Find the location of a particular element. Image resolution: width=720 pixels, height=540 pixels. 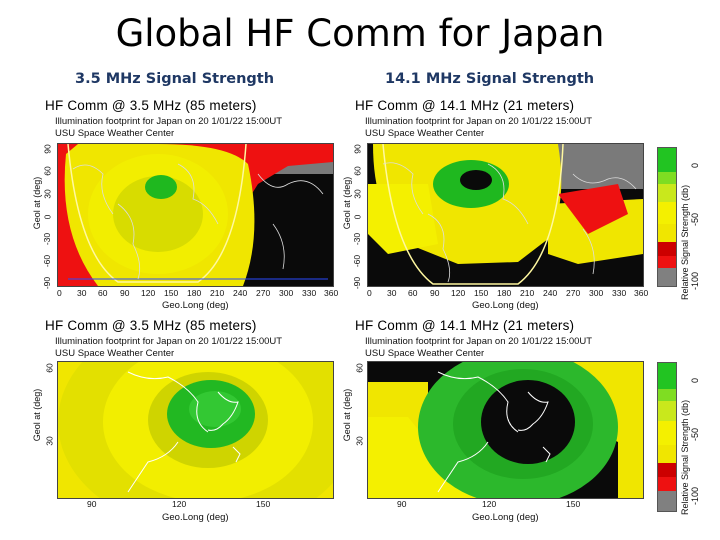

signal-map-regional-14-1mhz is located at coordinates (505, 430).